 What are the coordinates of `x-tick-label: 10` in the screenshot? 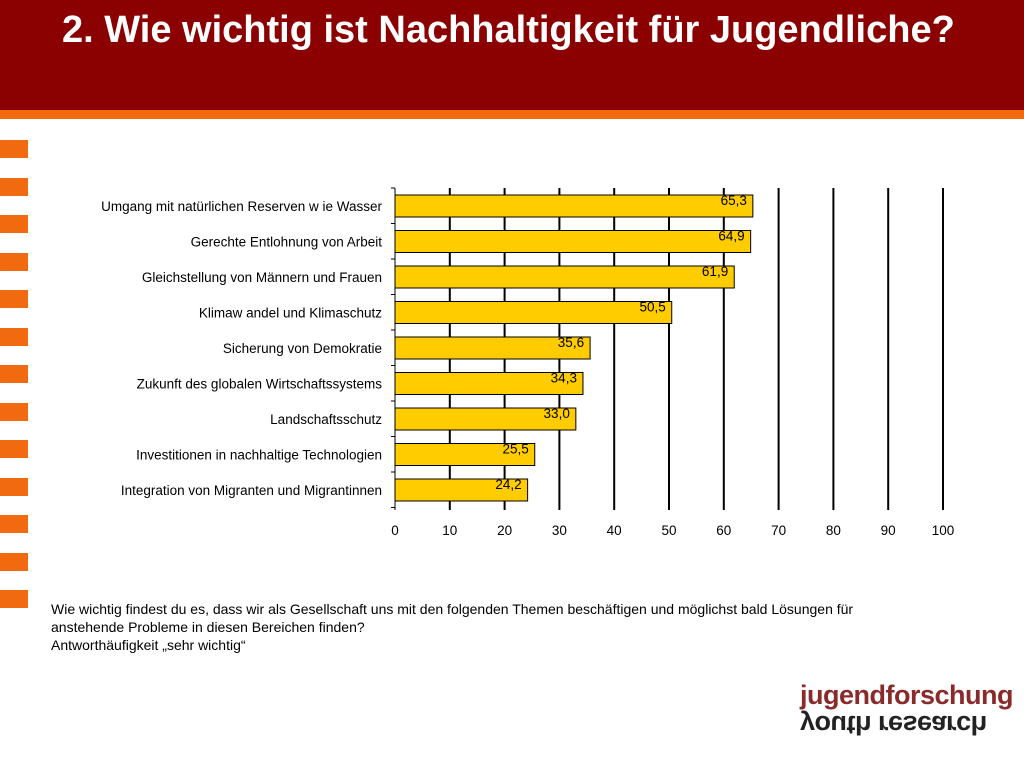 It's located at (449, 530).